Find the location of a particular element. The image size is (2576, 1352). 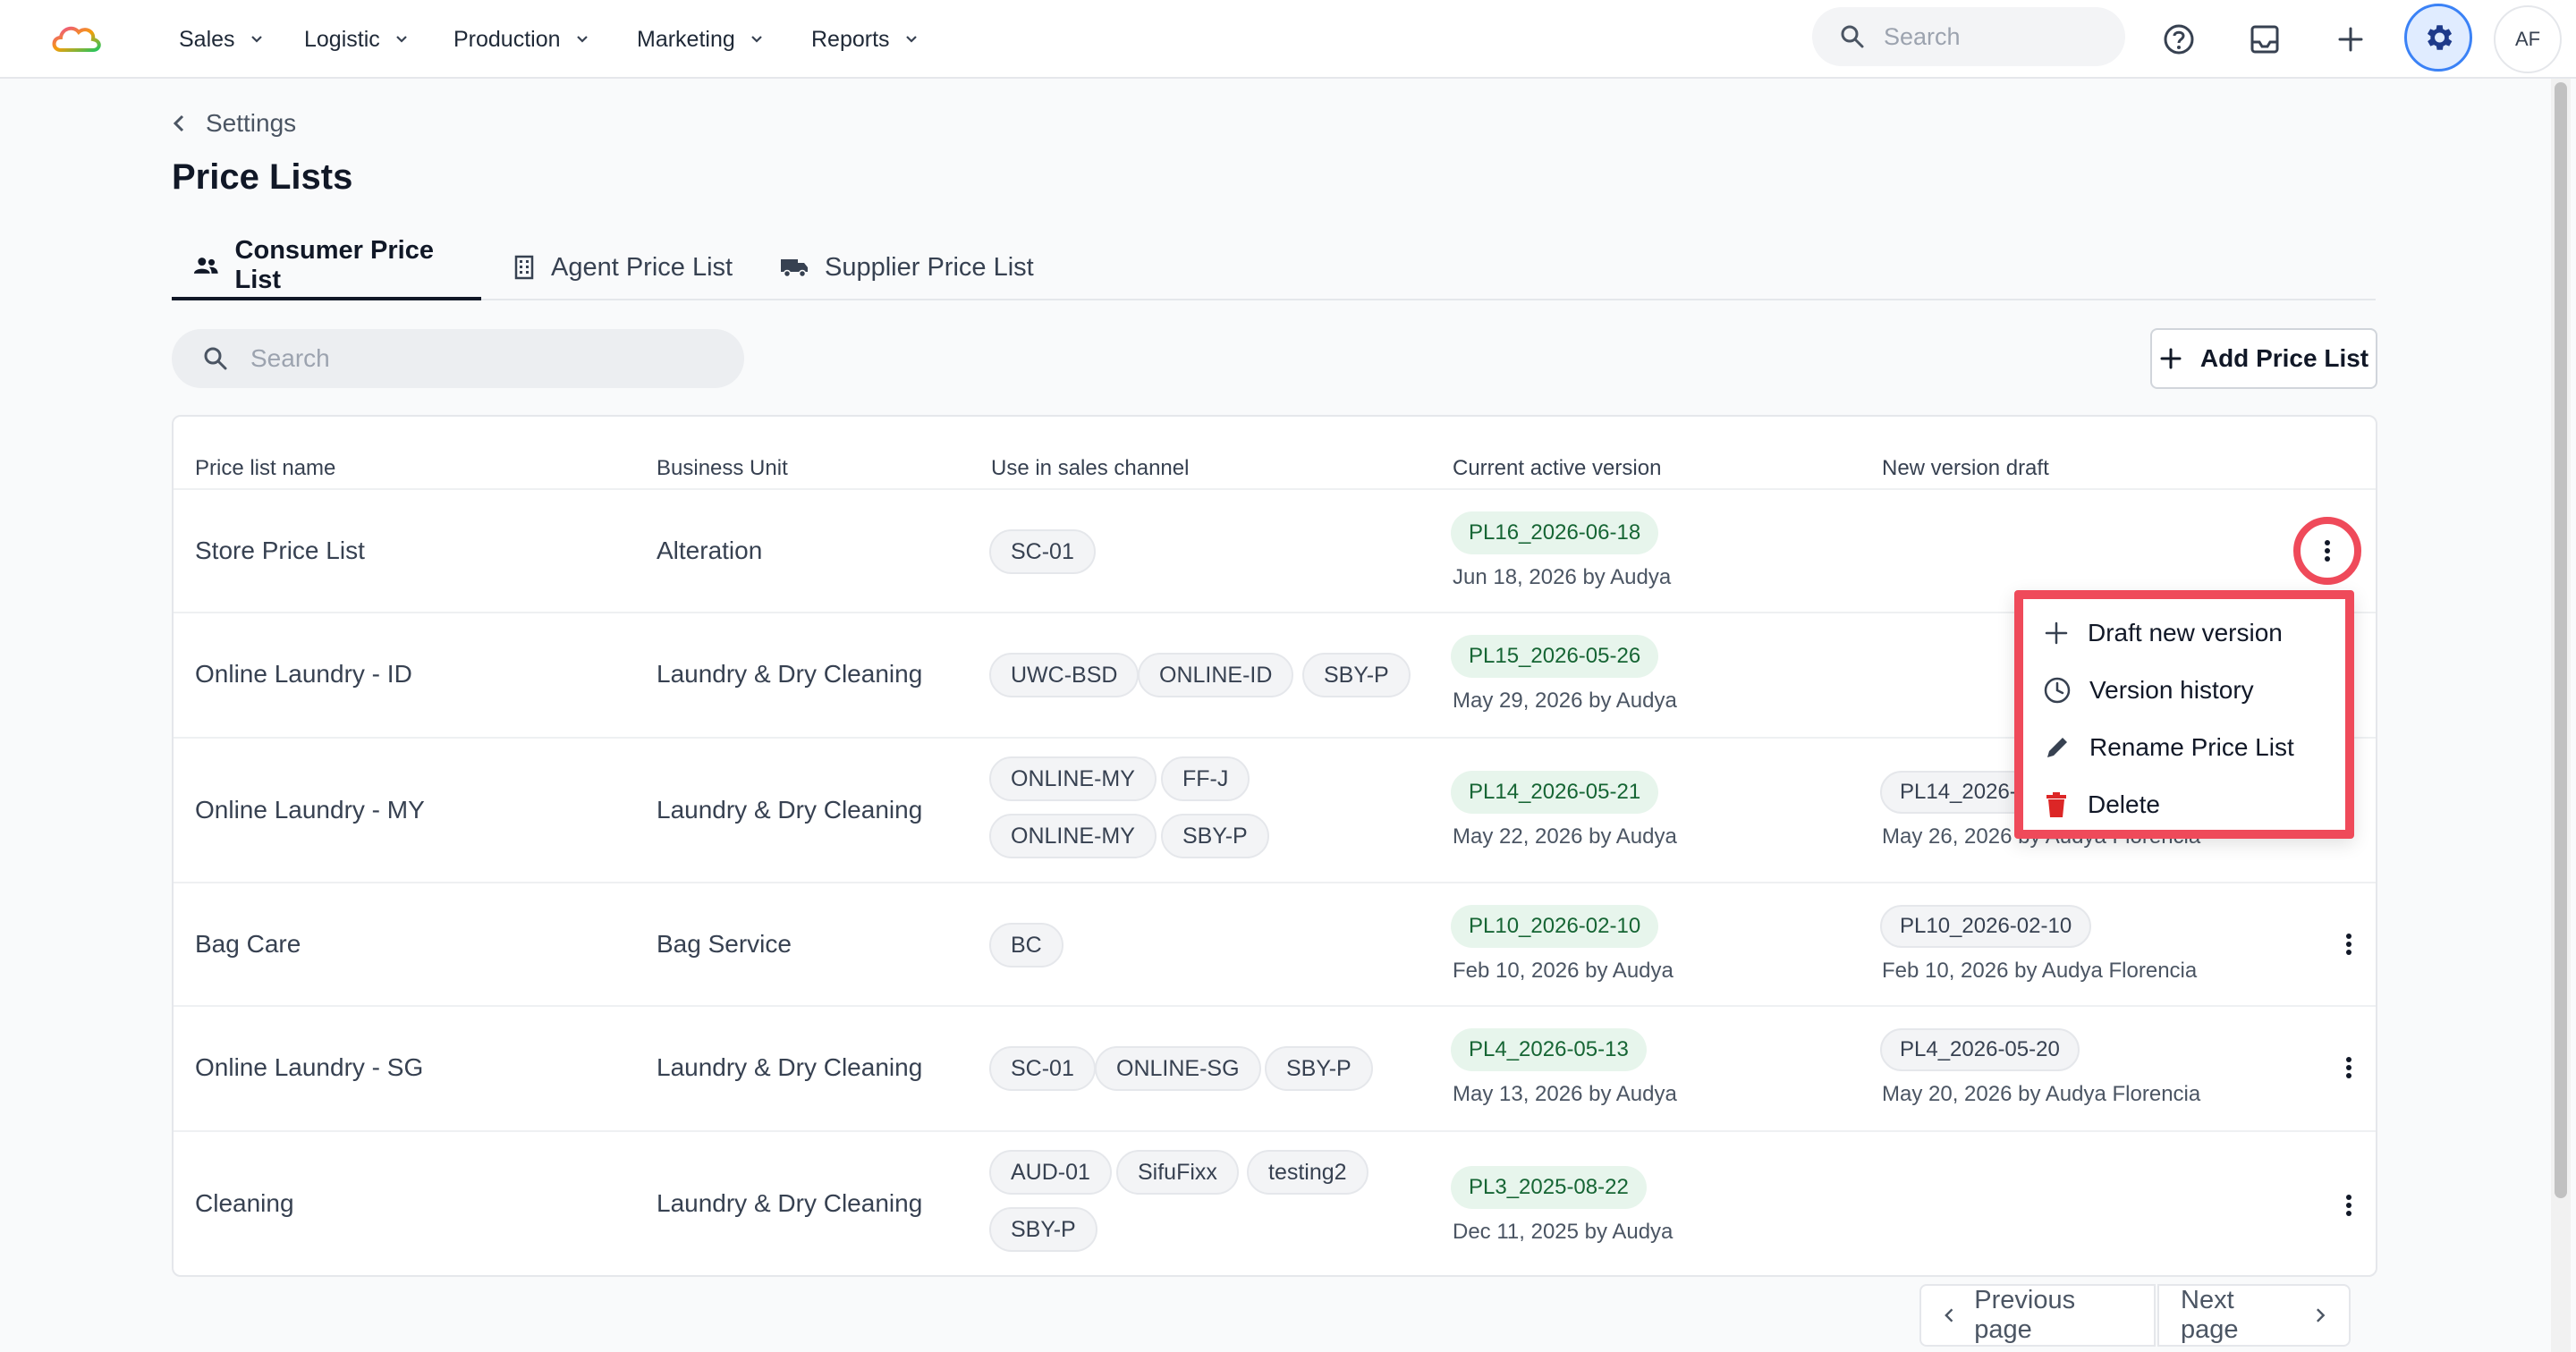

tab-consumer-price-list: Consumer Price List is located at coordinates (326, 267).